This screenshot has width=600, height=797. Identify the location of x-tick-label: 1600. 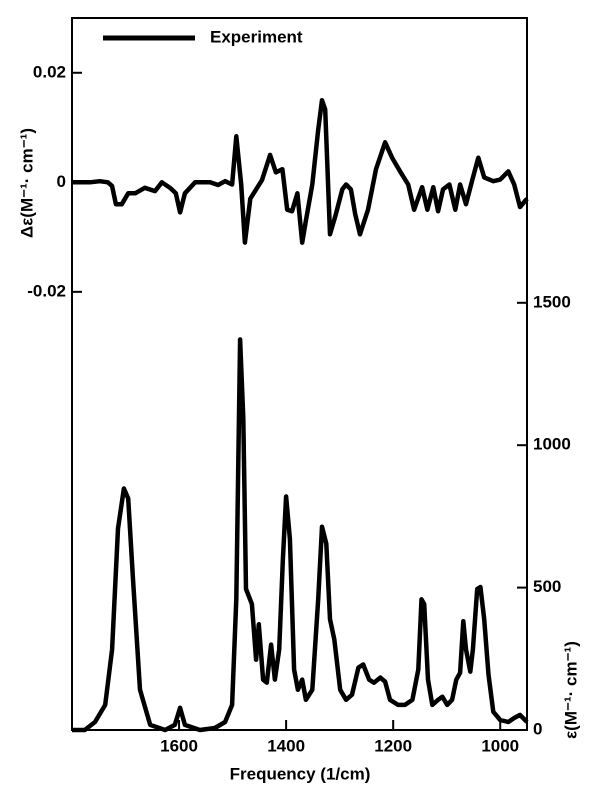
(179, 745).